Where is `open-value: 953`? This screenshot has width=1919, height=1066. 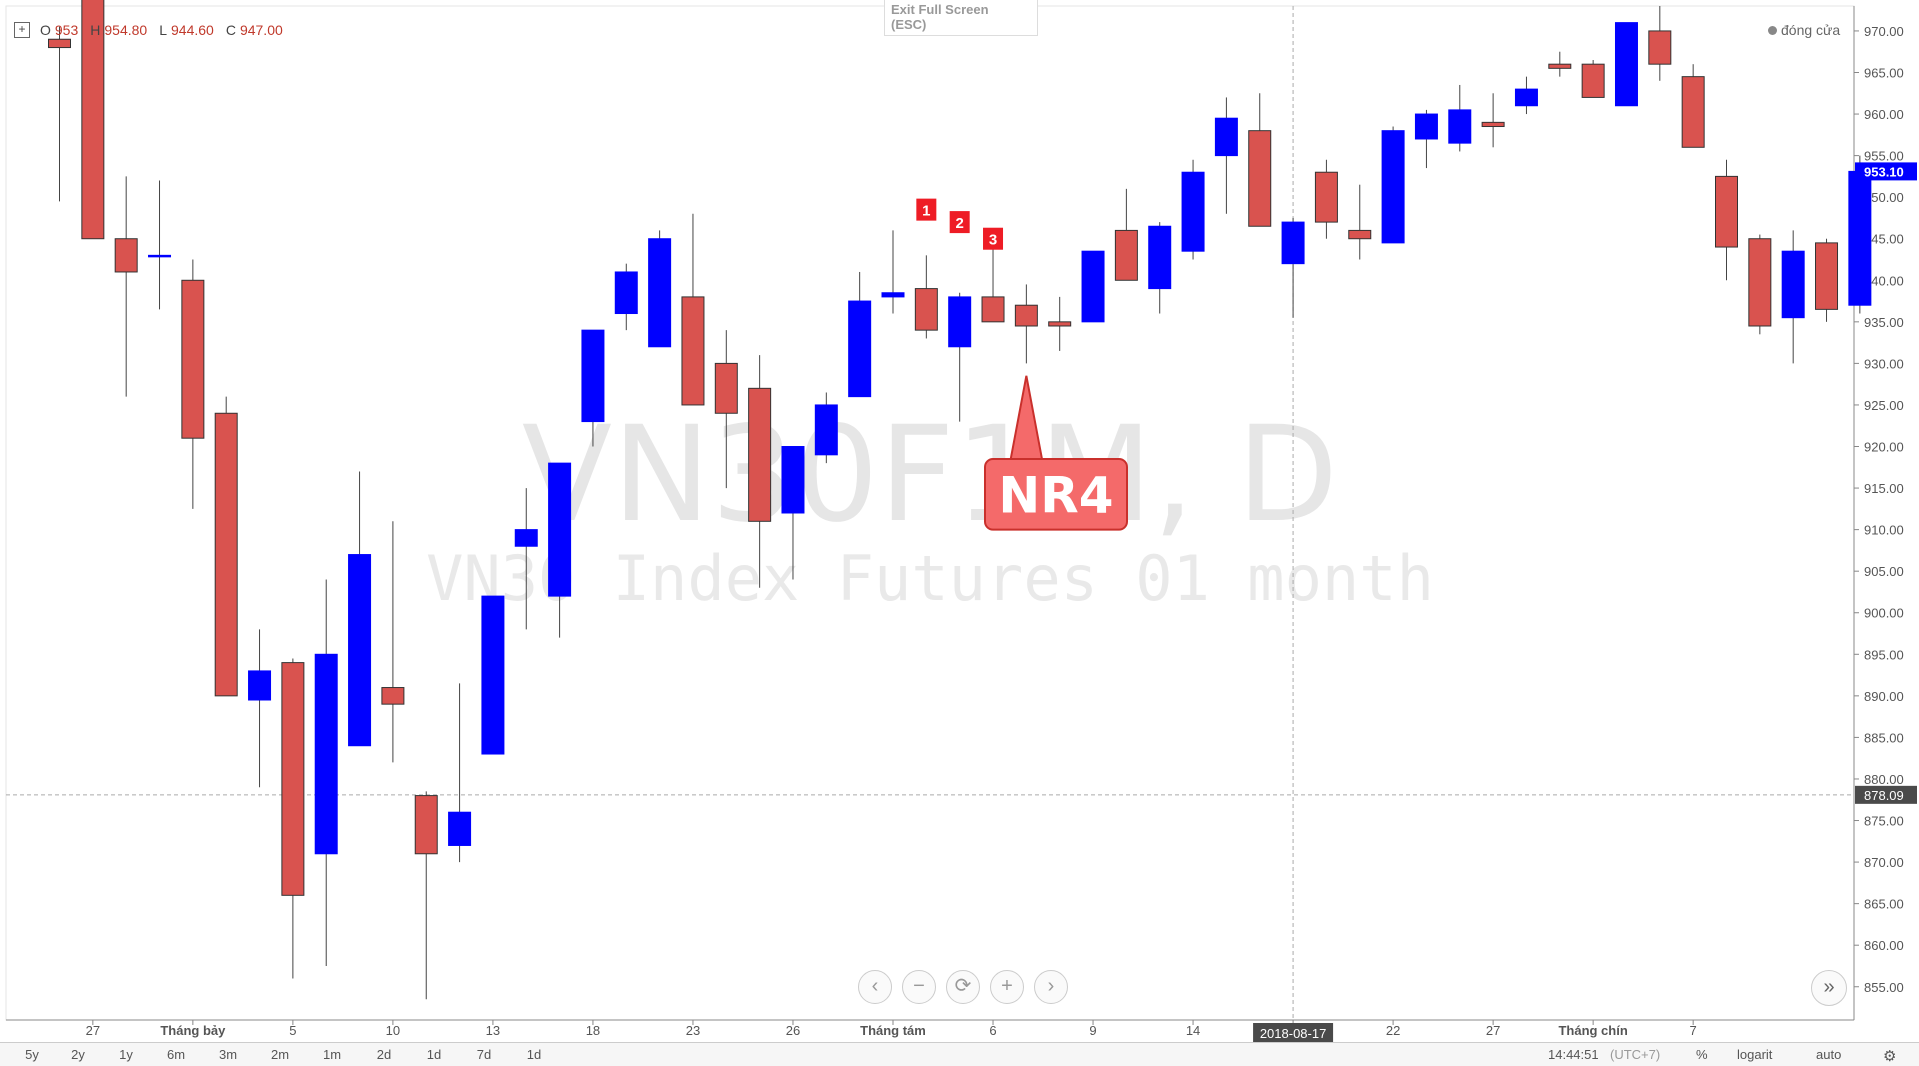 open-value: 953 is located at coordinates (66, 30).